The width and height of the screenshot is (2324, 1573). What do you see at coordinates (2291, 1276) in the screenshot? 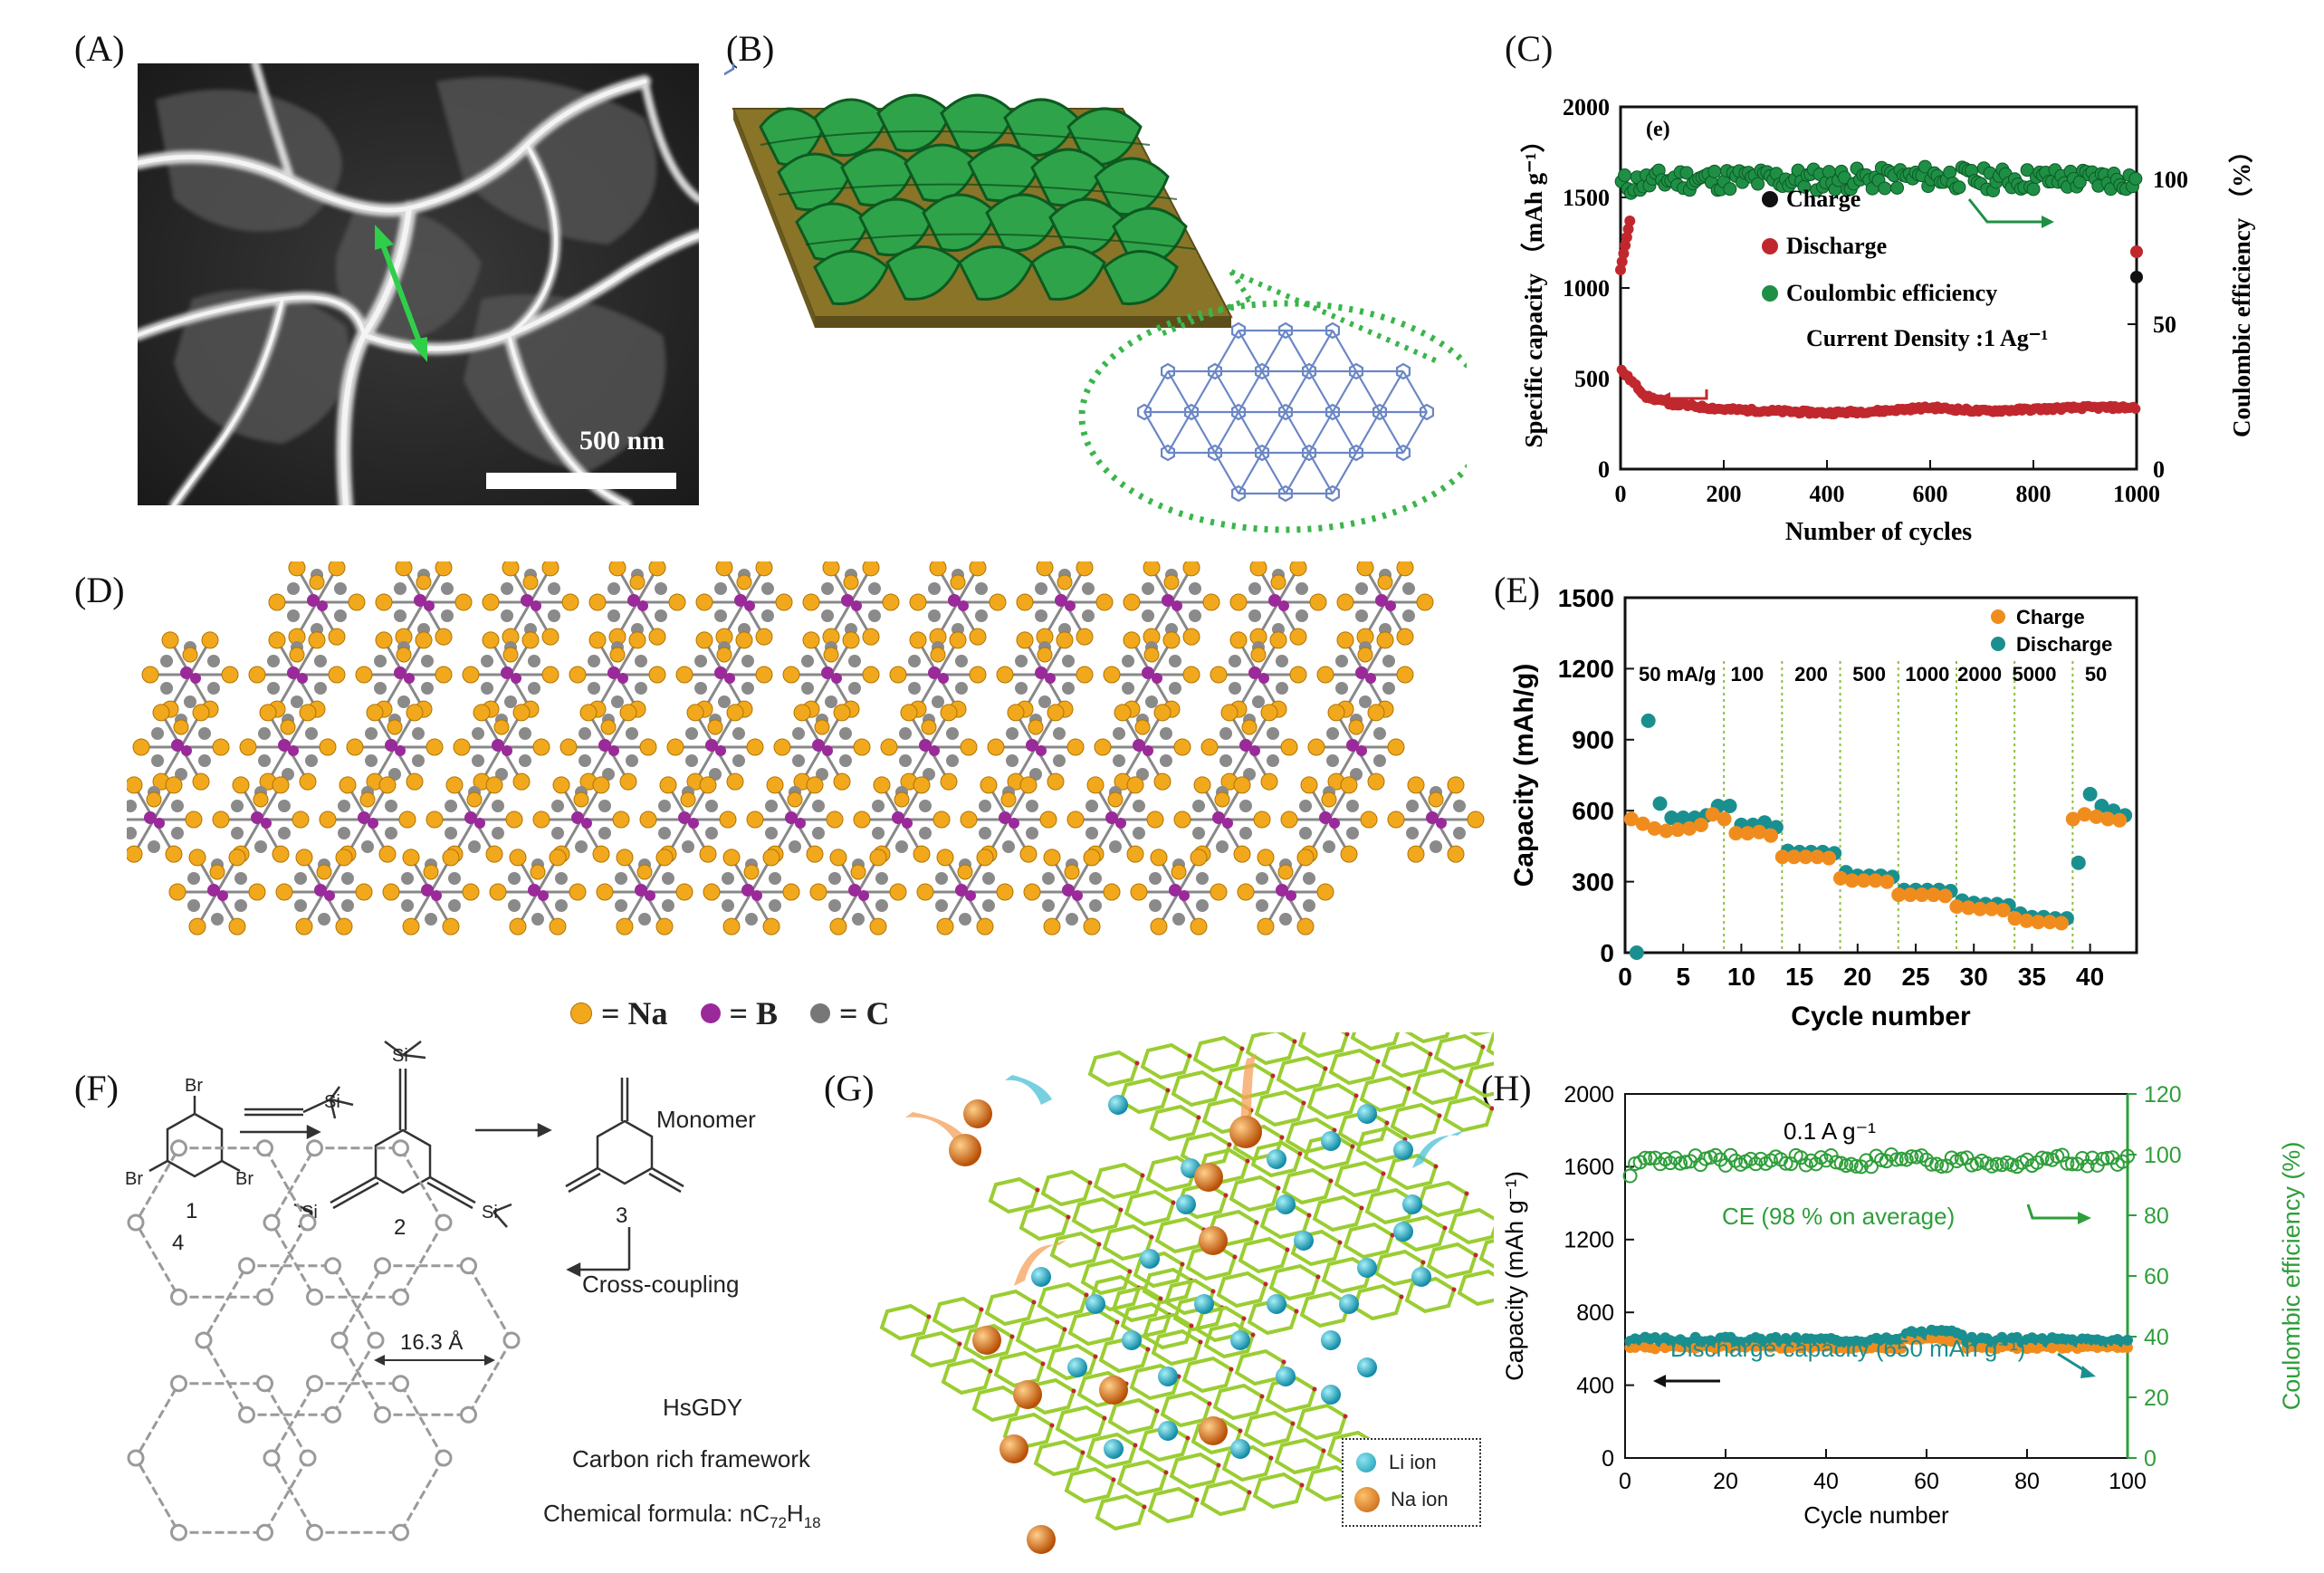
I see `y2-axis-title: Coulombic efficiency (%)` at bounding box center [2291, 1276].